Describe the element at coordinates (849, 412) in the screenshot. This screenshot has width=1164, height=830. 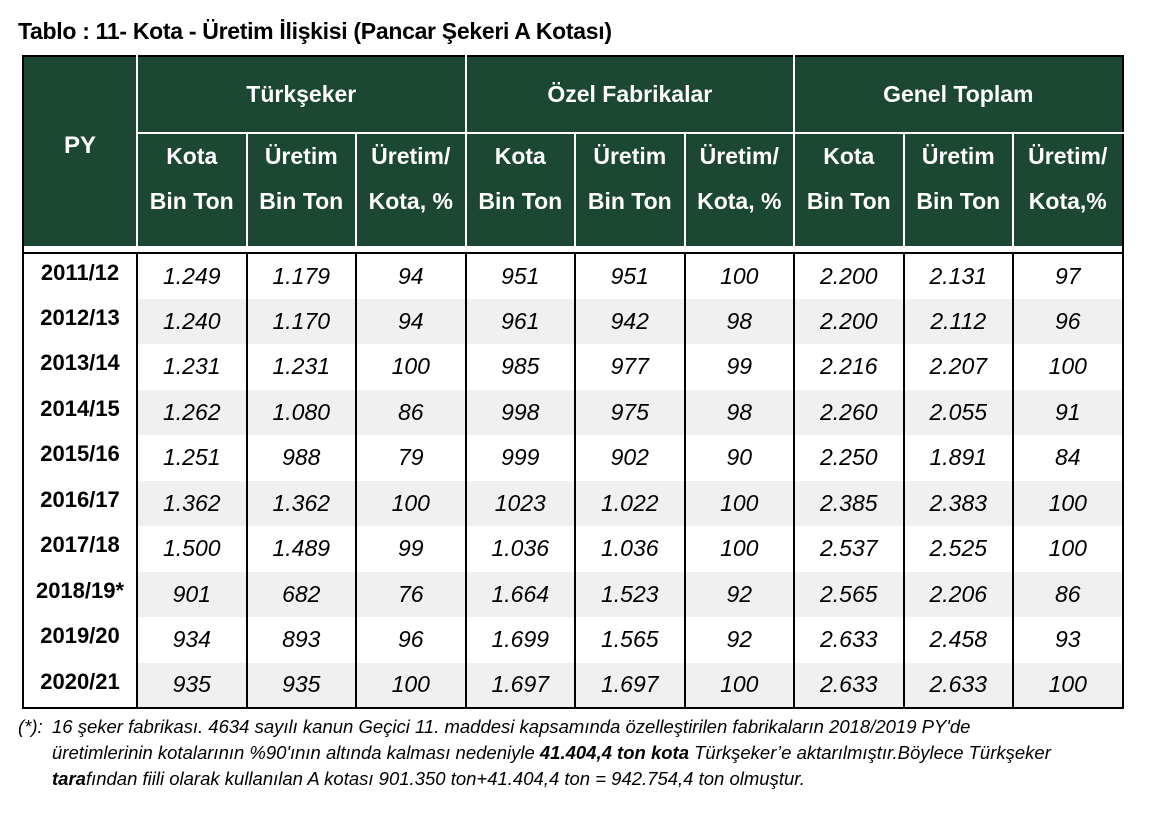
I see `table-cell: 2.260` at that location.